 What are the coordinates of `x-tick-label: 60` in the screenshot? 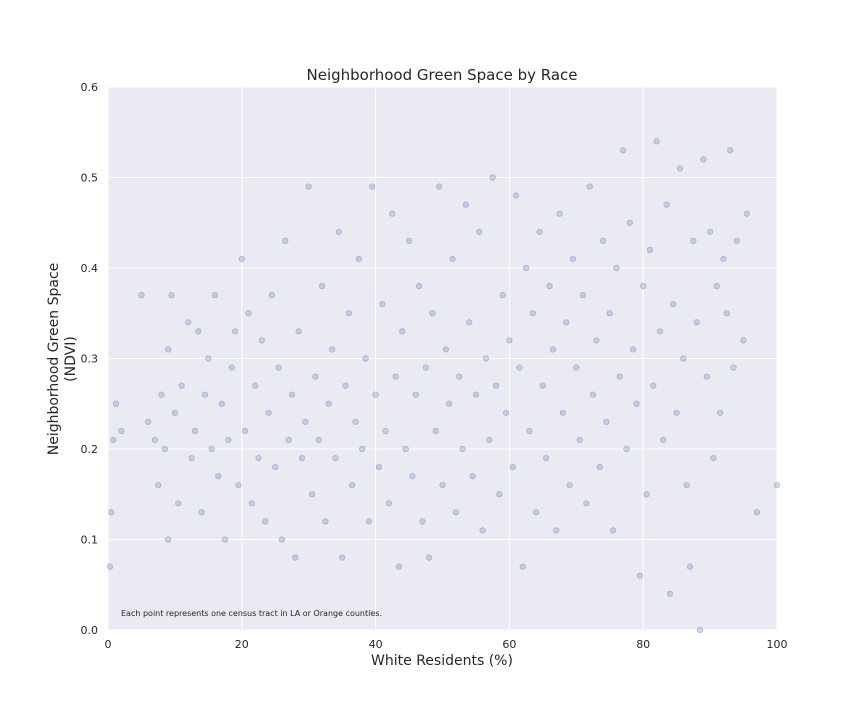 It's located at (509, 644).